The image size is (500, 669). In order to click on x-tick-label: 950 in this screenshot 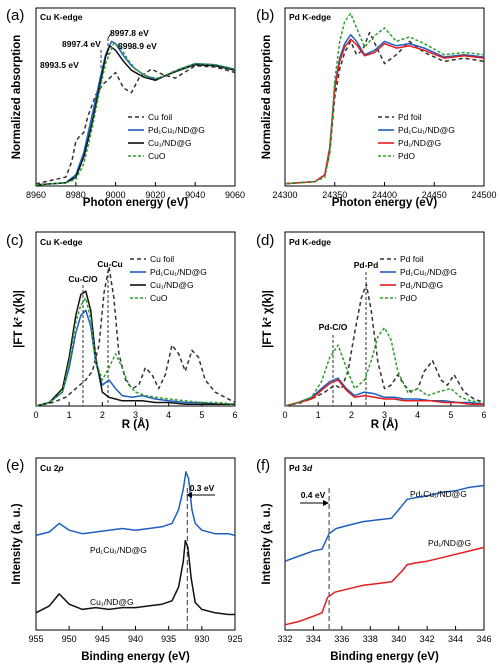, I will do `click(69, 639)`.